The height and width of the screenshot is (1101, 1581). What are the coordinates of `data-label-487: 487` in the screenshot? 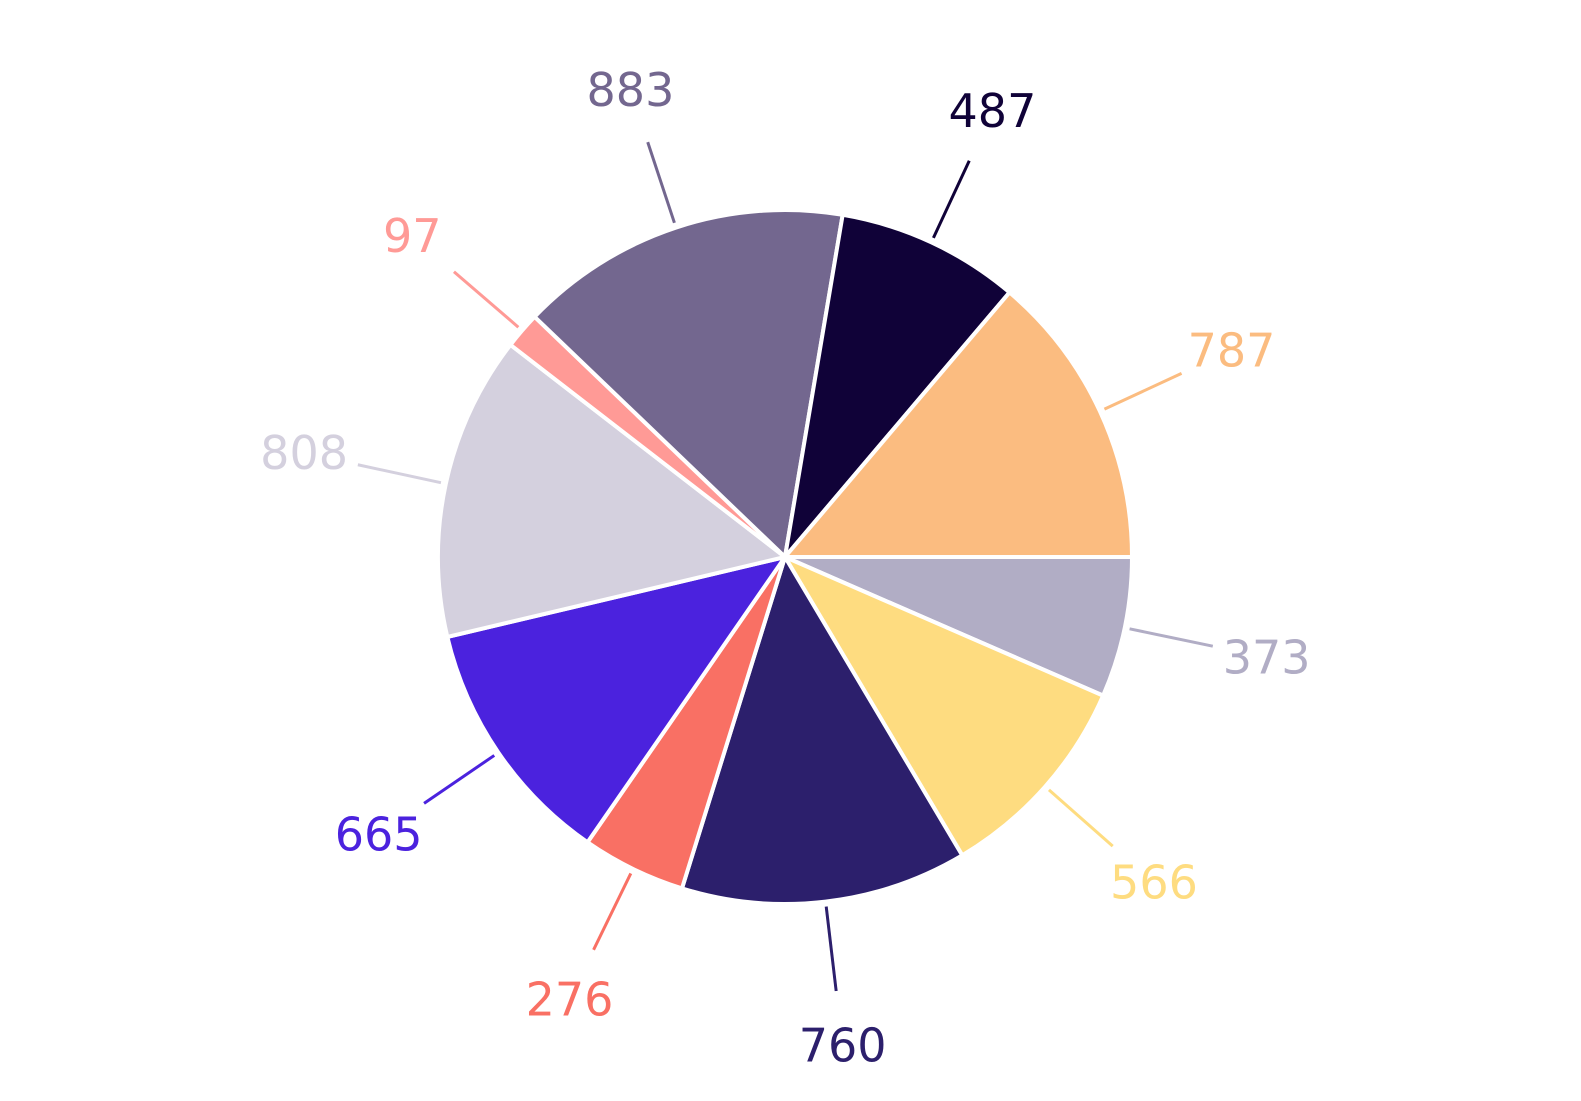 It's located at (993, 111).